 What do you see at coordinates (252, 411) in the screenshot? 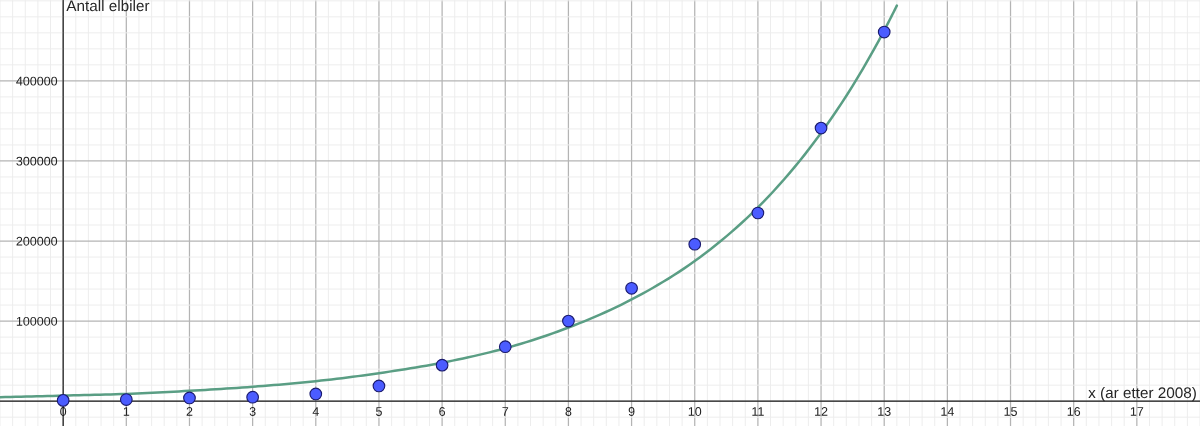
I see `x-tick-label: 3` at bounding box center [252, 411].